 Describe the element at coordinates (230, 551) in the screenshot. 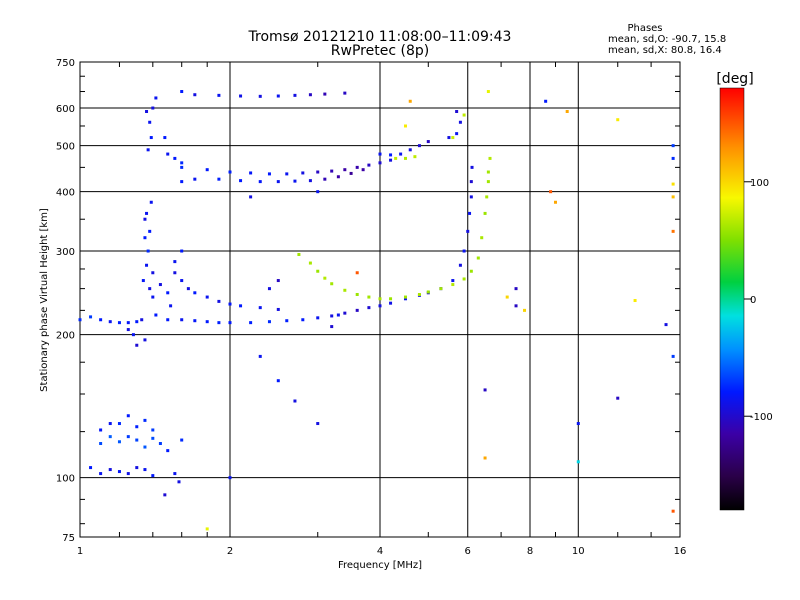

I see `x-tick-label: 2` at that location.